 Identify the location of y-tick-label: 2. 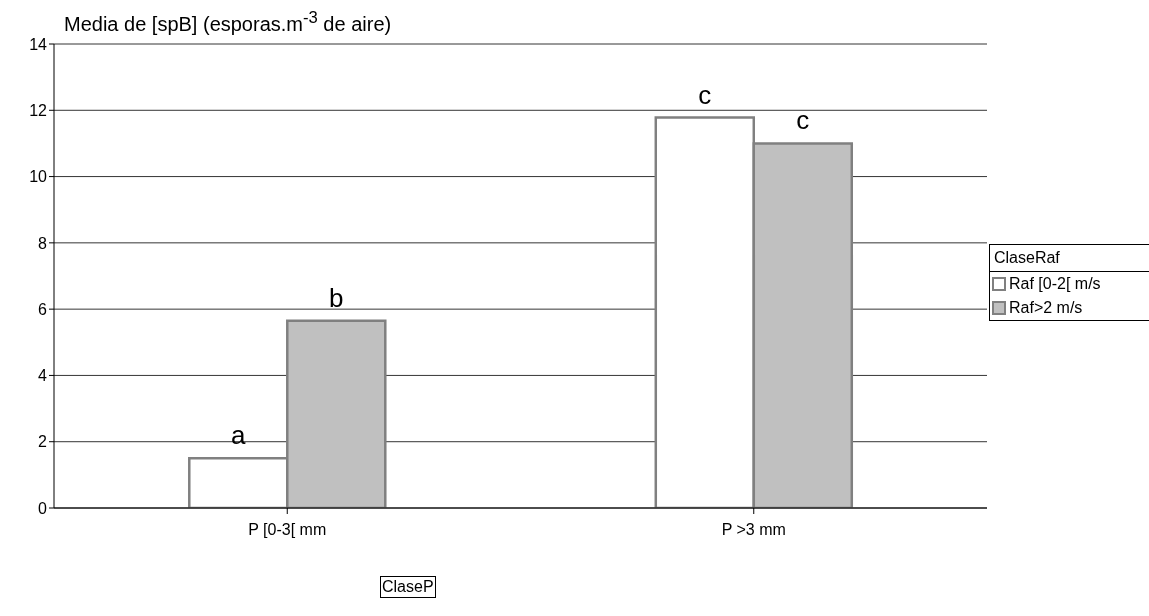
(43, 442).